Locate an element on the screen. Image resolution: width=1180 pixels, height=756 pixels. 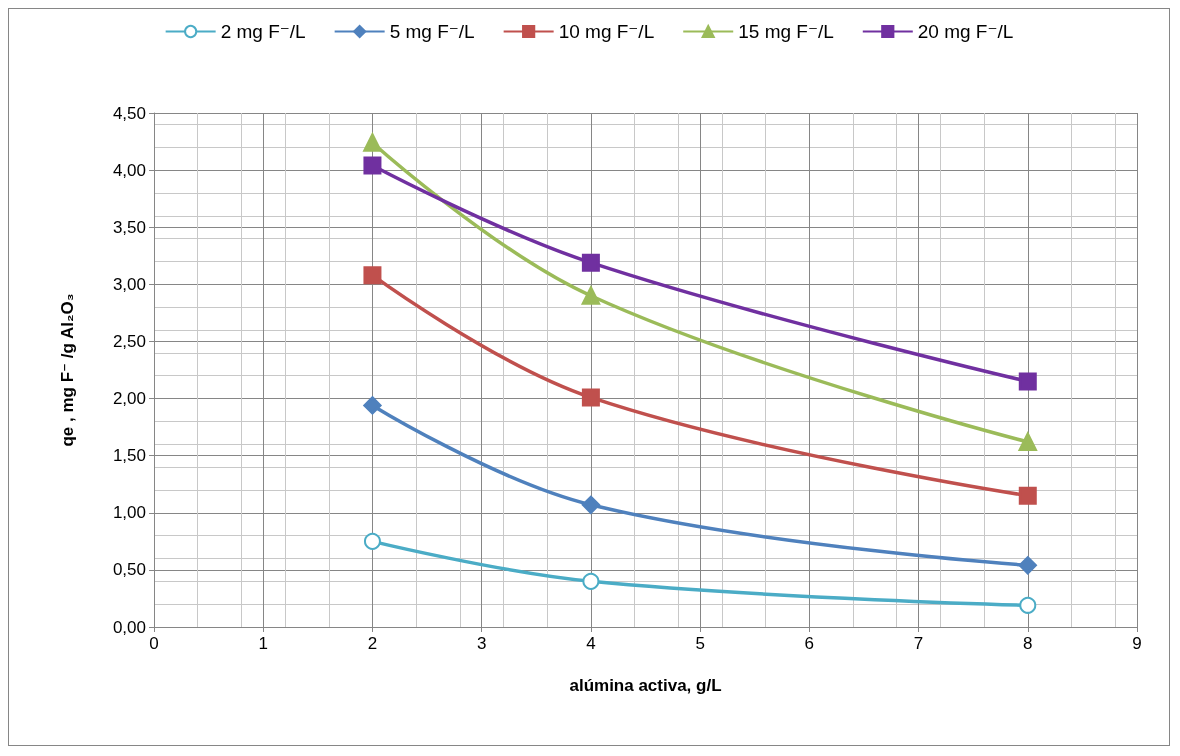
x-tick-label: 3 is located at coordinates (481, 643).